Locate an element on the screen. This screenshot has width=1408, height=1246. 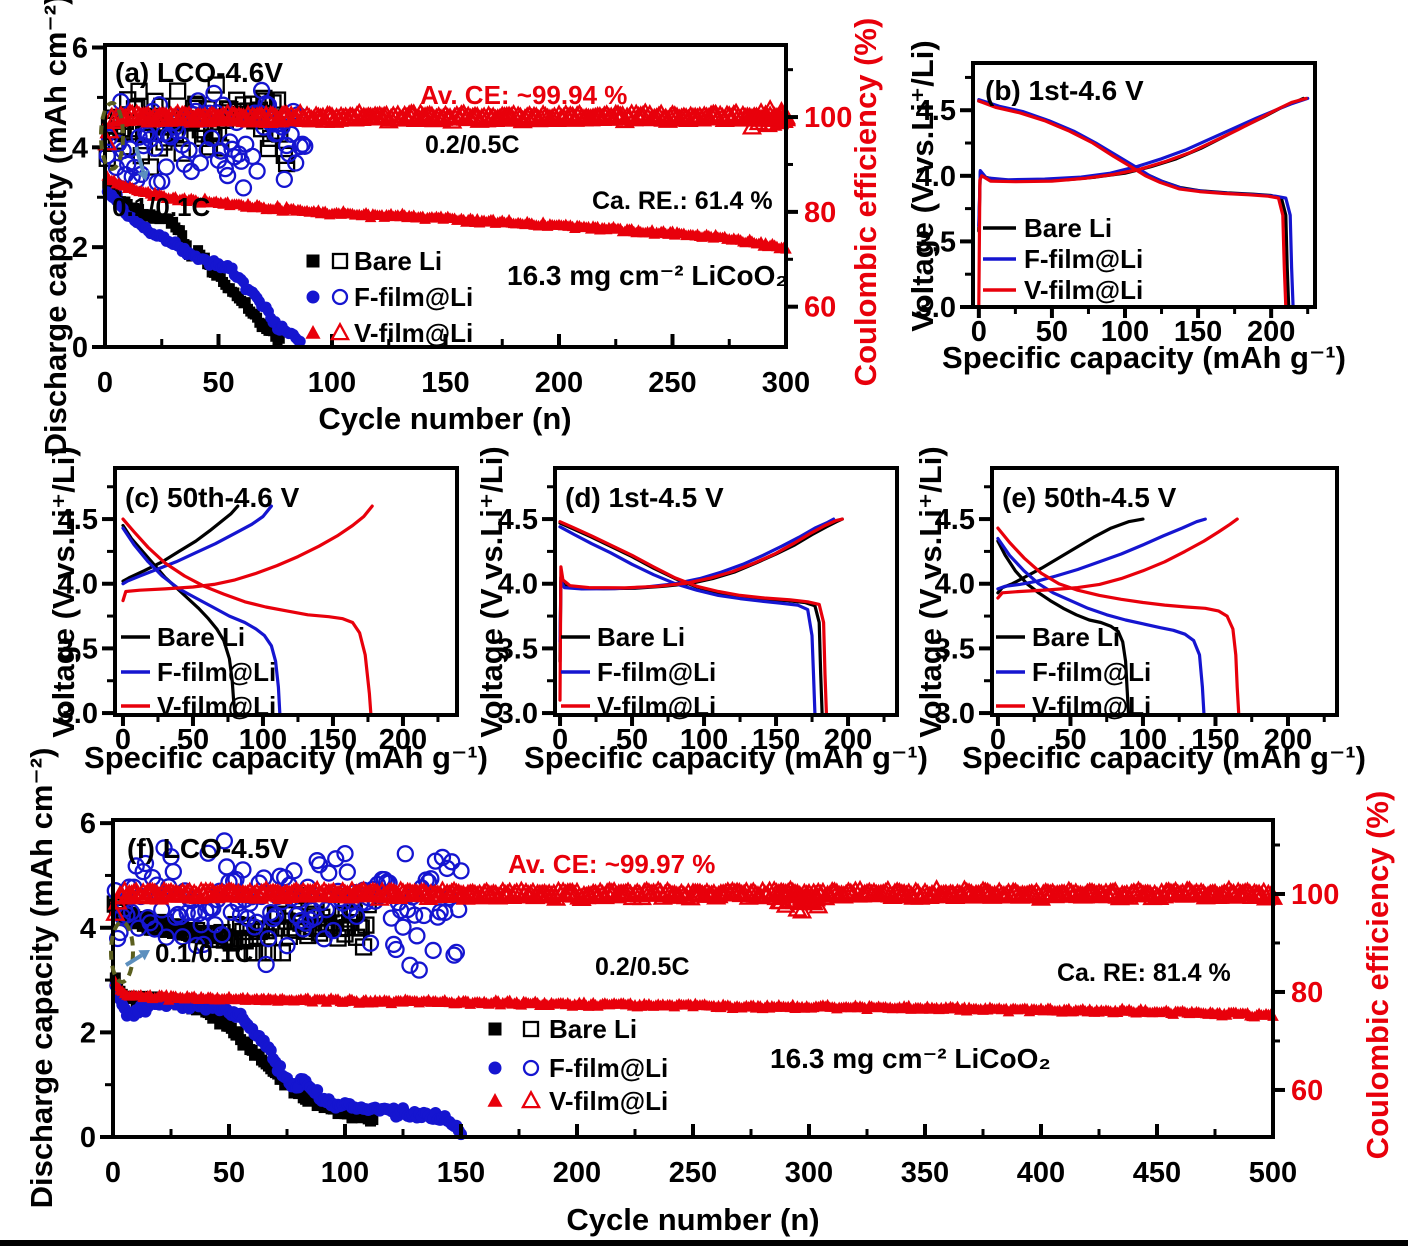
panel-c-title: (c) 50th-4.6 V is located at coordinates (212, 497).